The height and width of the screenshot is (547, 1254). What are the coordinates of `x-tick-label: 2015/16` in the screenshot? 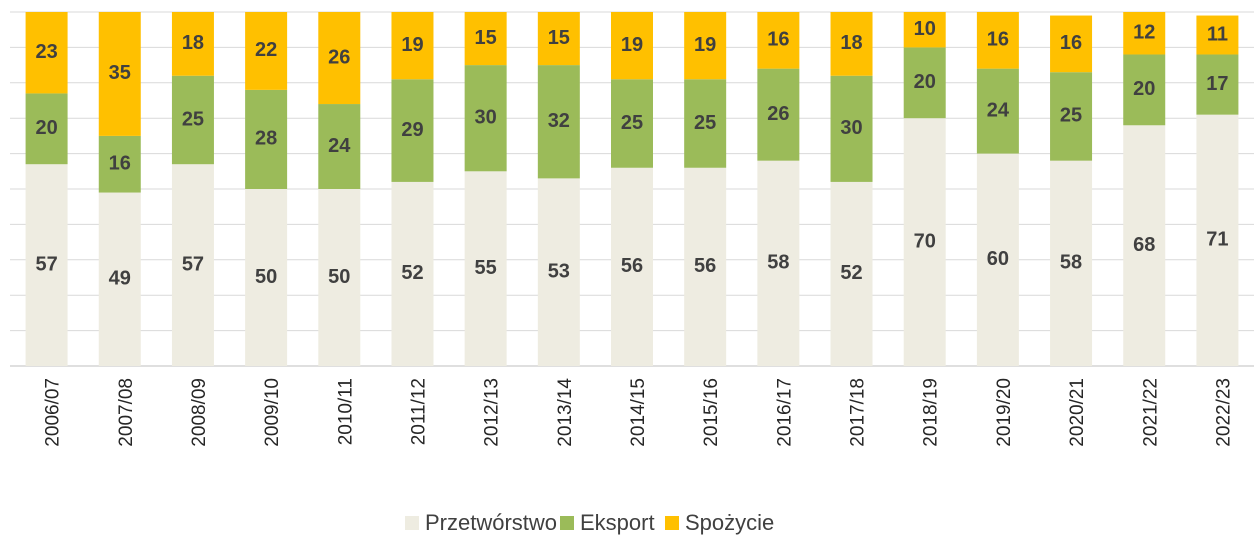 It's located at (711, 412).